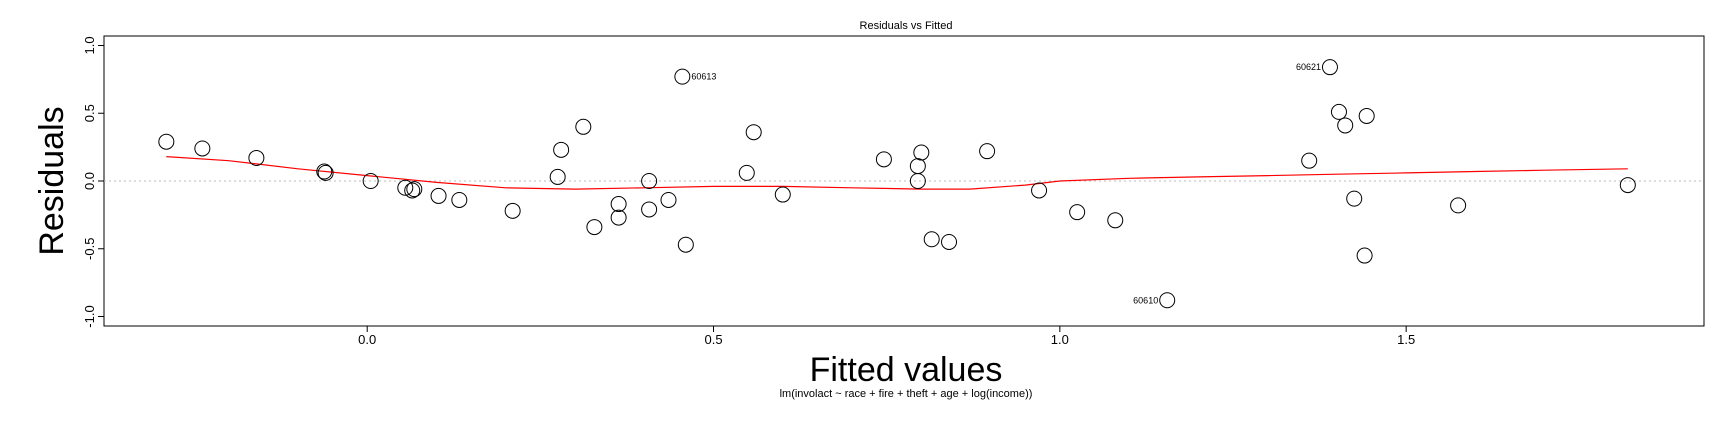  I want to click on x-tick-label: 1.5, so click(1406, 339).